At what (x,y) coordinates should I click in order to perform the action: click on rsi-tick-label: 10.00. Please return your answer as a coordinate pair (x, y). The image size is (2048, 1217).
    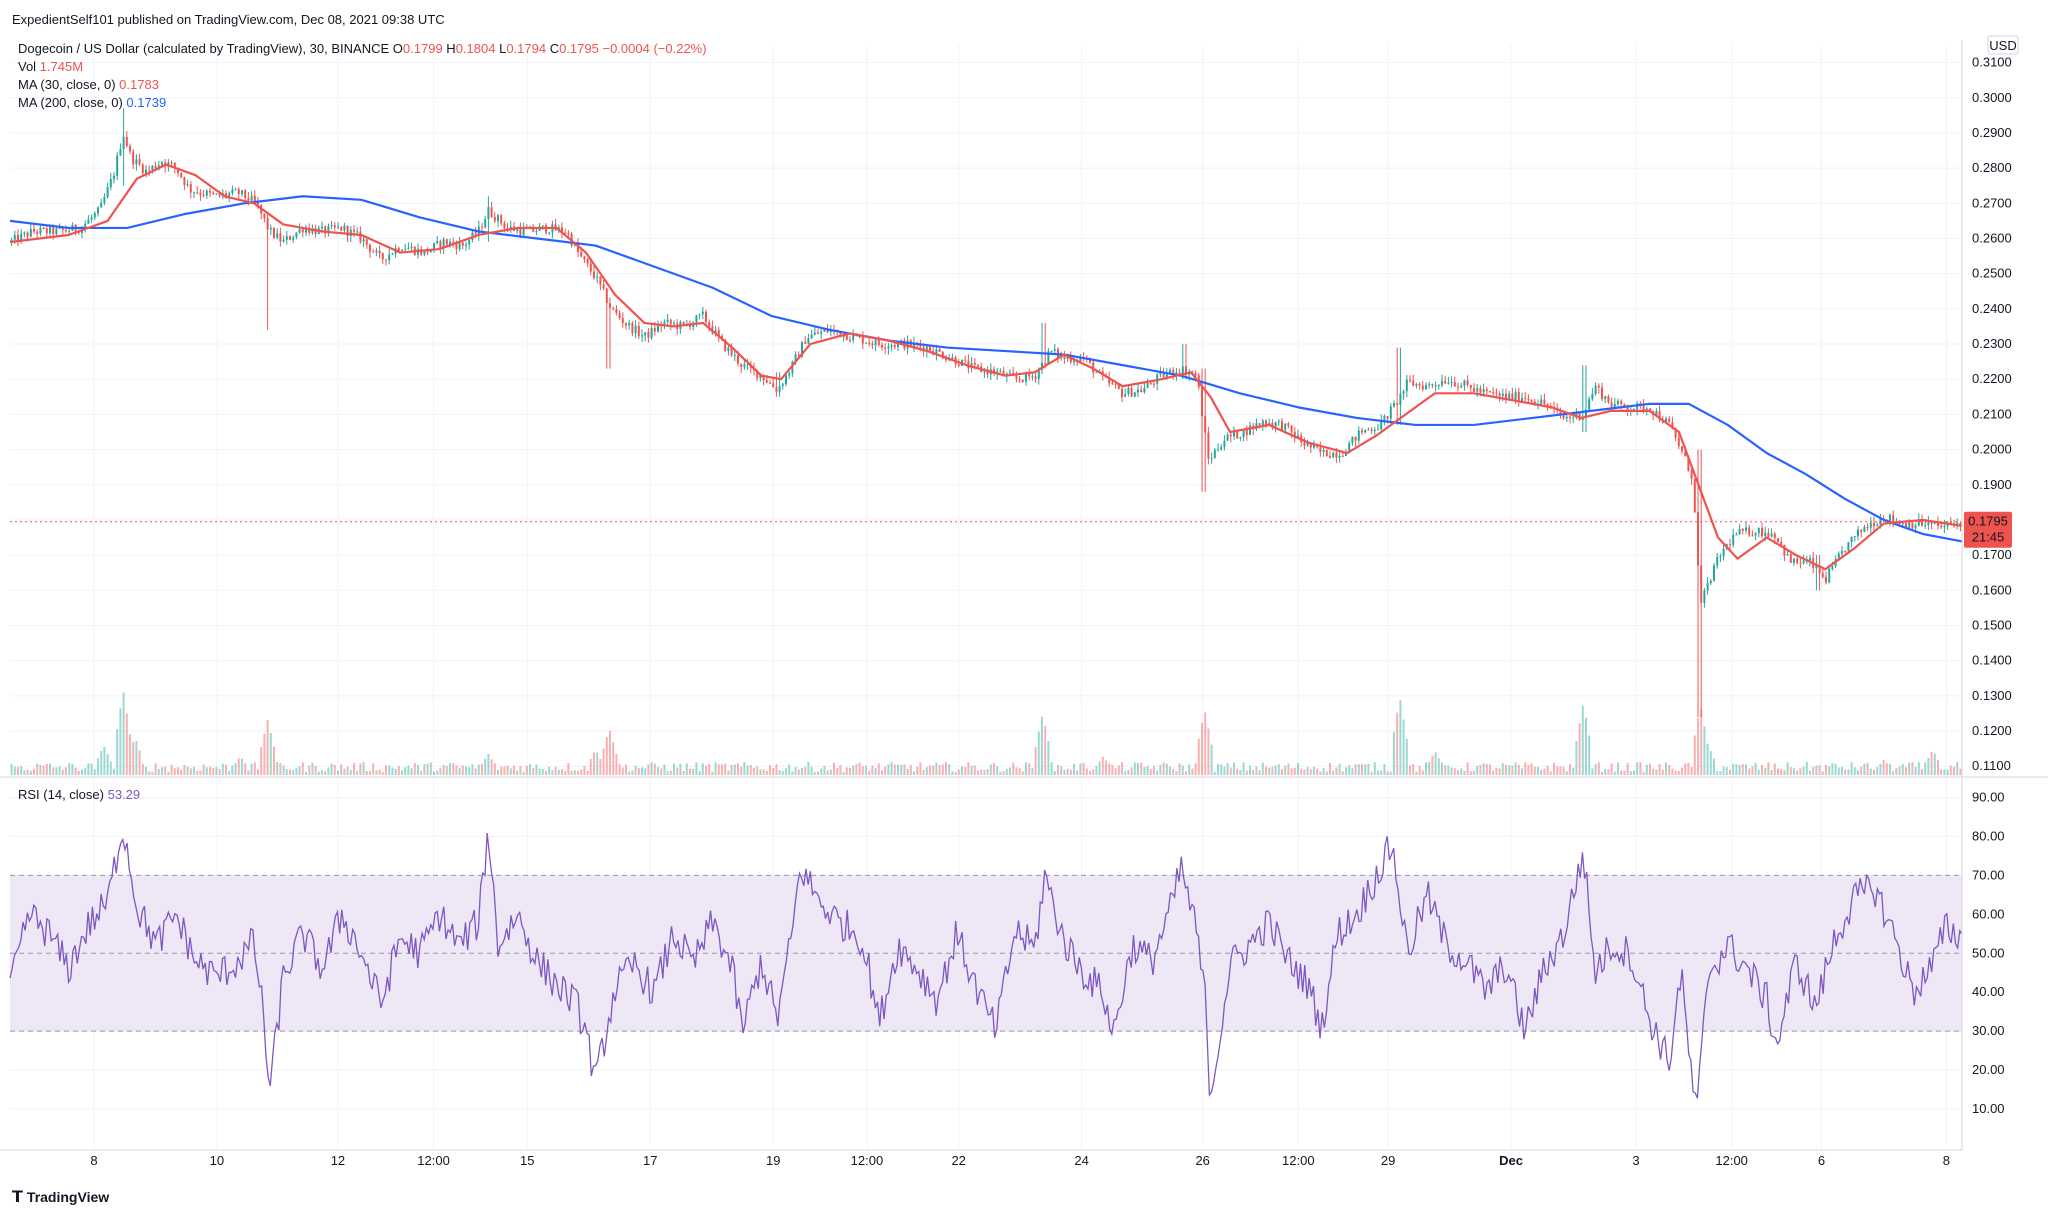
    Looking at the image, I should click on (1988, 1108).